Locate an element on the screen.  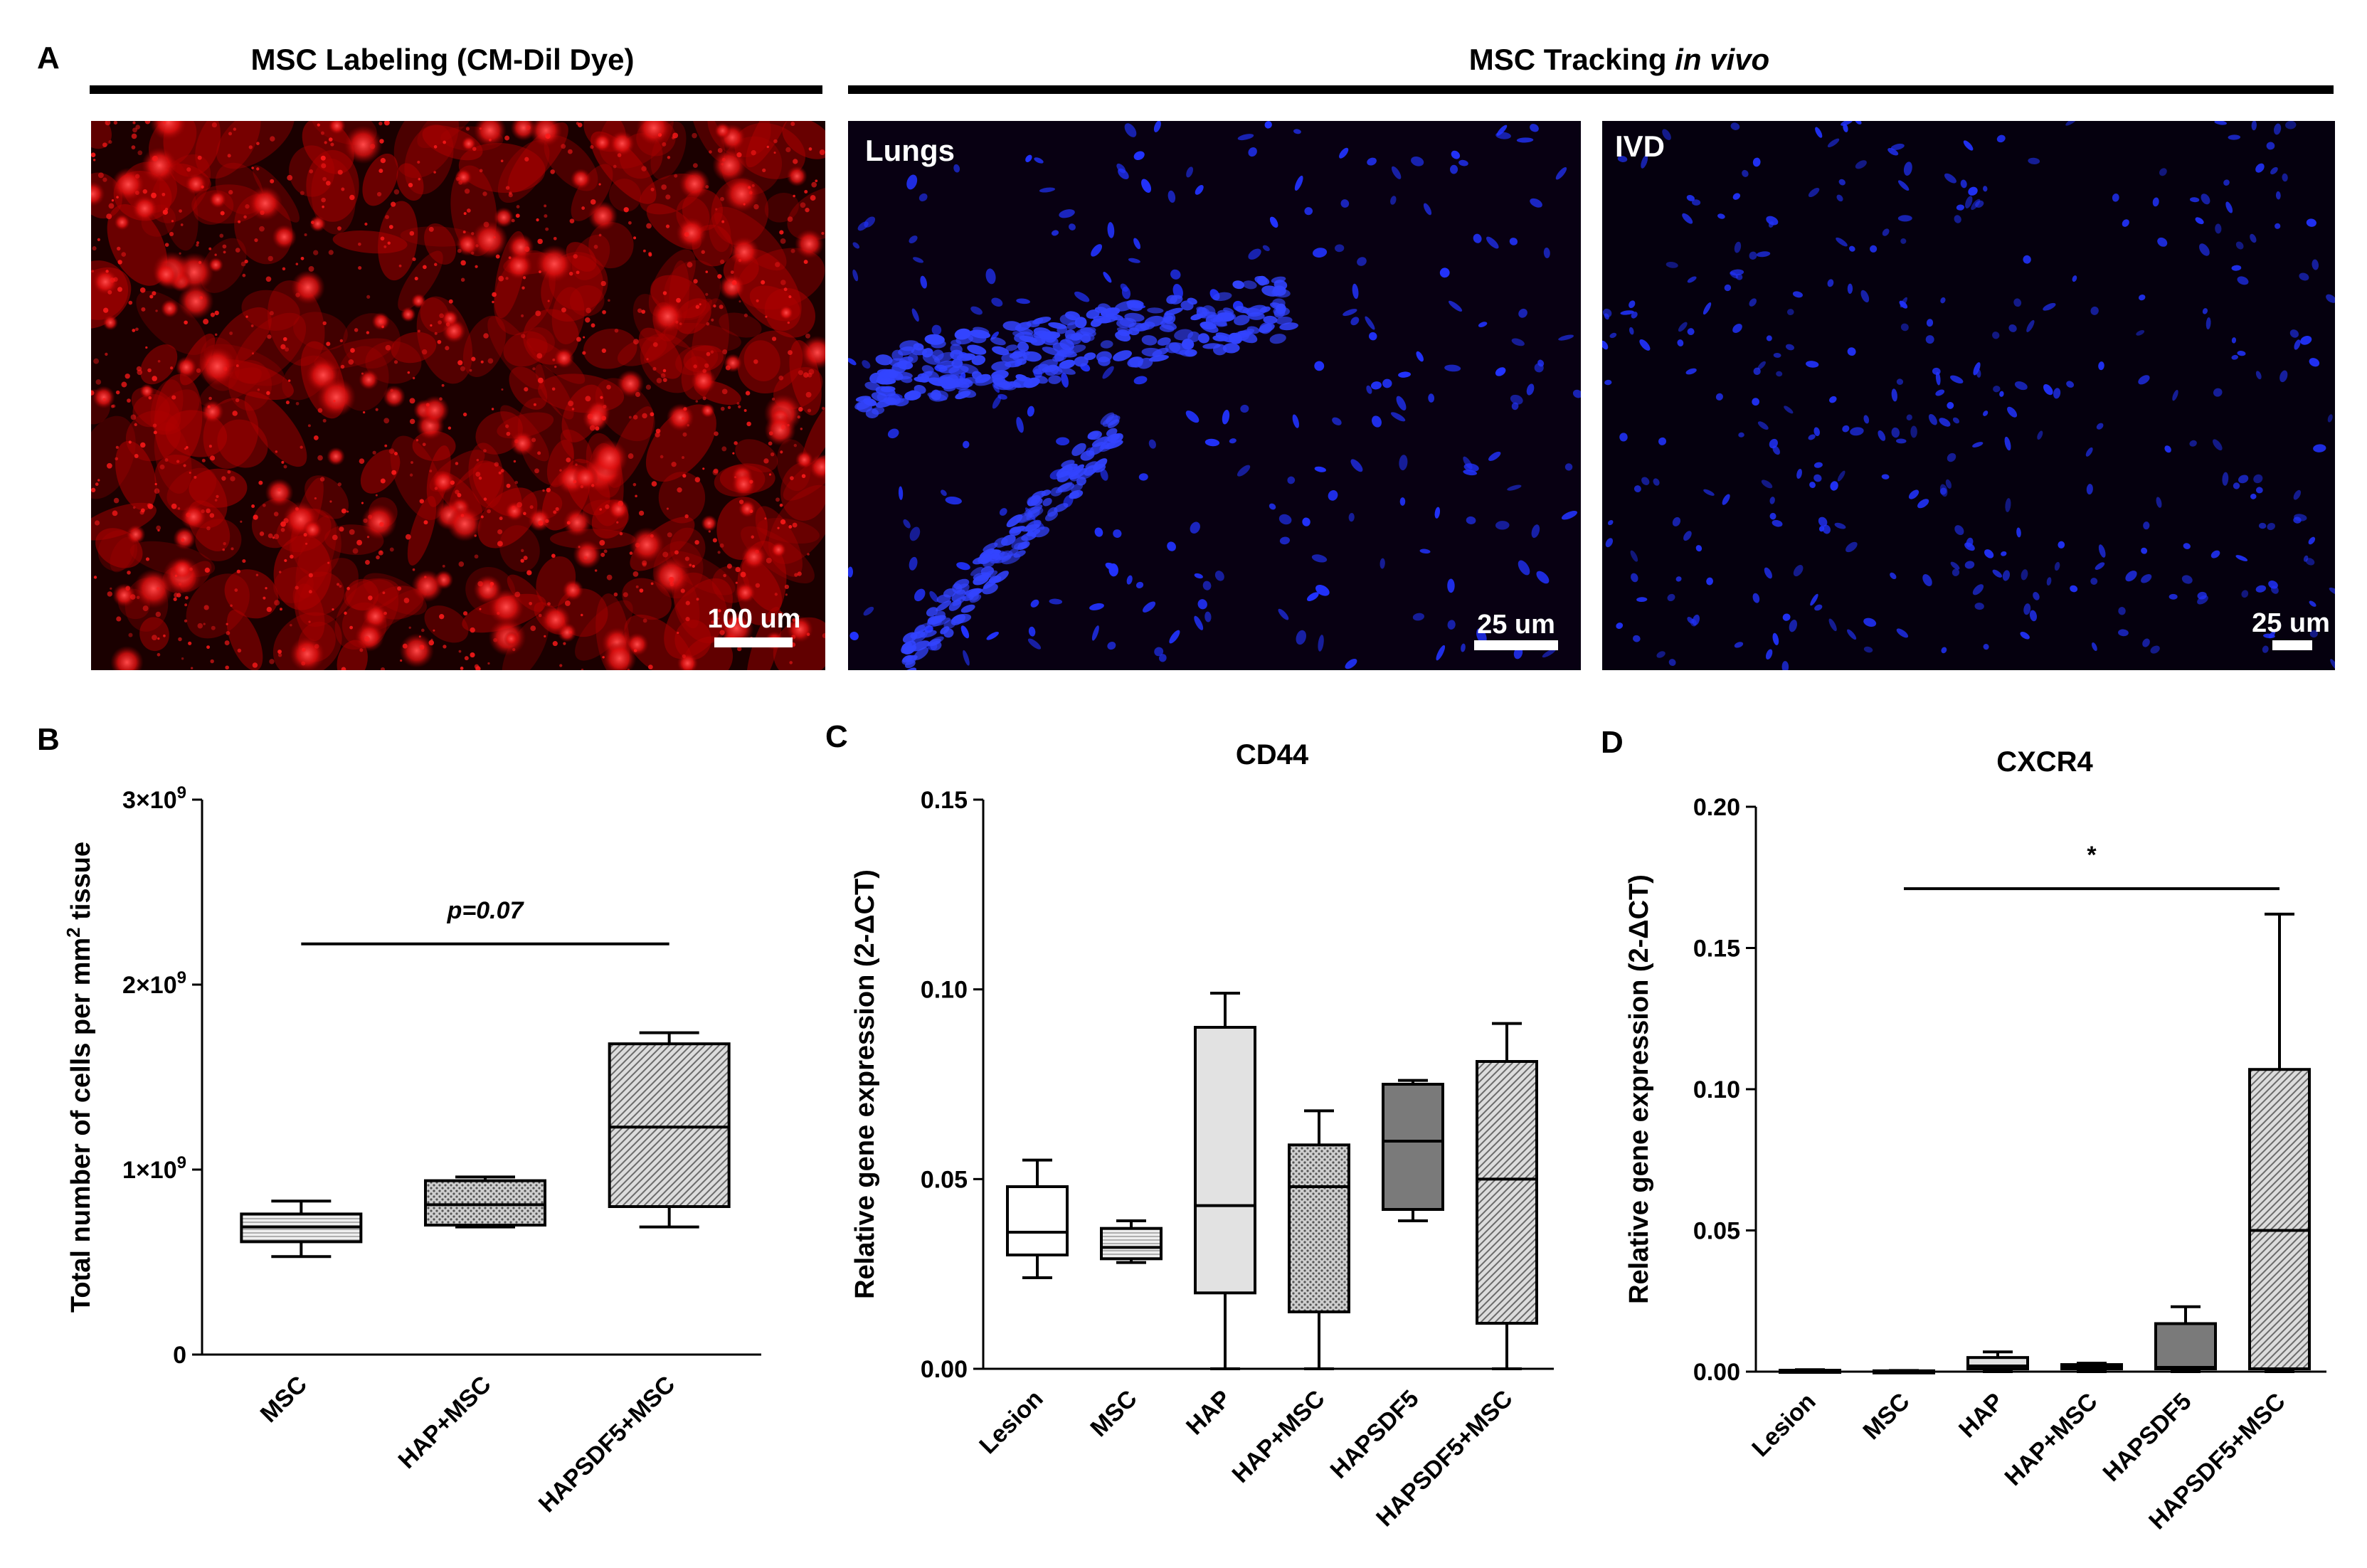
y-tick-label: 0.15 is located at coordinates (944, 800).